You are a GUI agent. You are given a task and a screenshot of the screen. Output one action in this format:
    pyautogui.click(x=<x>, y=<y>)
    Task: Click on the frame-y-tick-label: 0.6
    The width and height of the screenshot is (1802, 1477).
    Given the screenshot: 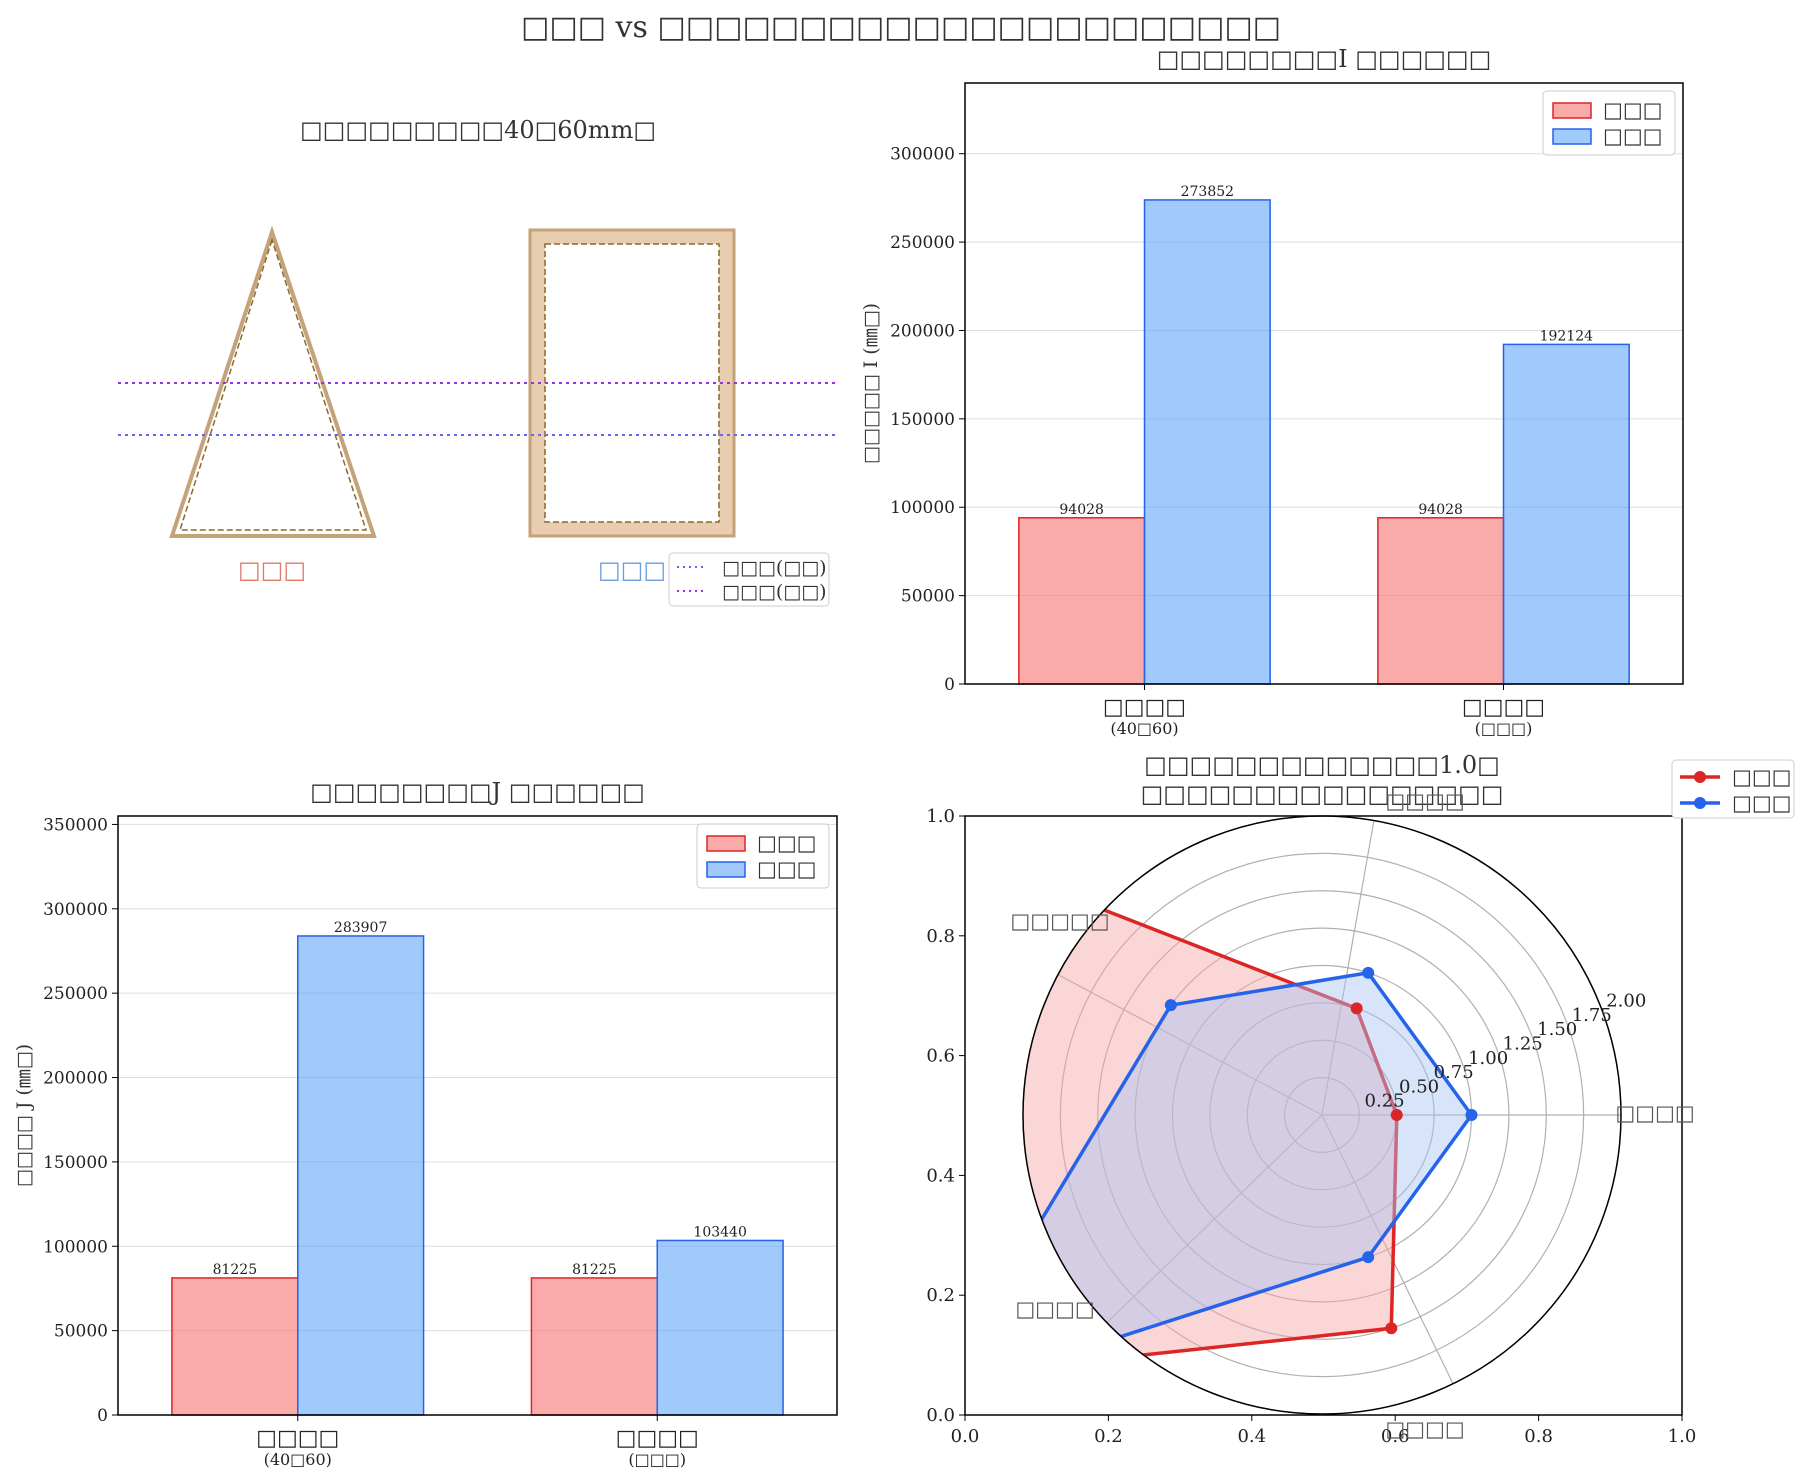 What is the action you would take?
    pyautogui.click(x=940, y=1056)
    